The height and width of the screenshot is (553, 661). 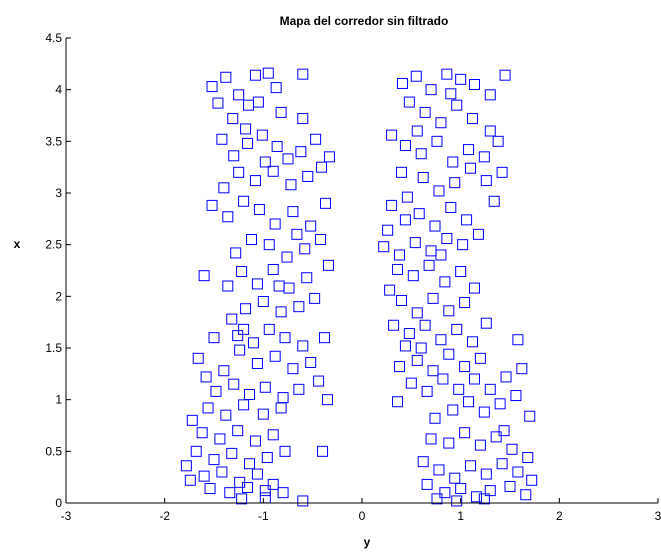 I want to click on x-tick-label: -2, so click(x=164, y=516).